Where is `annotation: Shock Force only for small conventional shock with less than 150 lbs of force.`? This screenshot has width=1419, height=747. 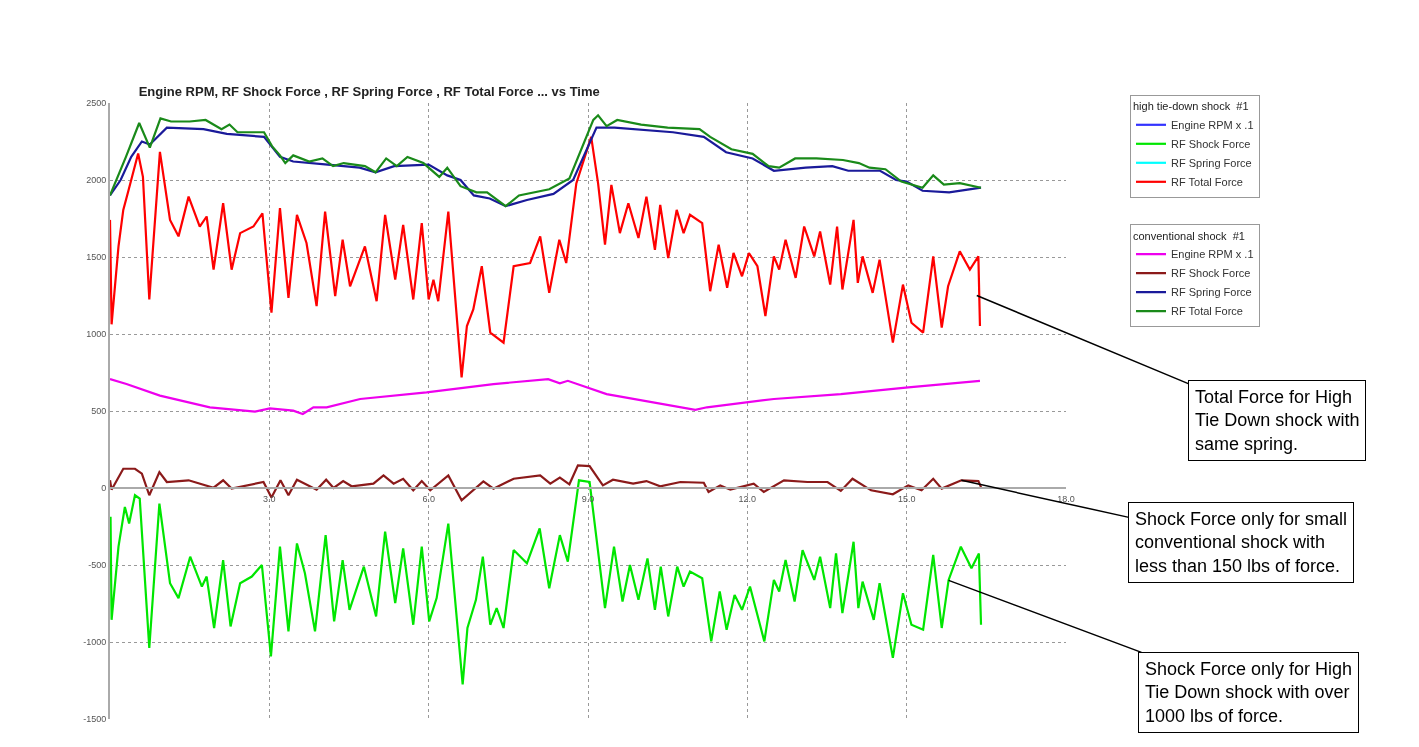
annotation: Shock Force only for small conventional shock with less than 150 lbs of force. is located at coordinates (1241, 542).